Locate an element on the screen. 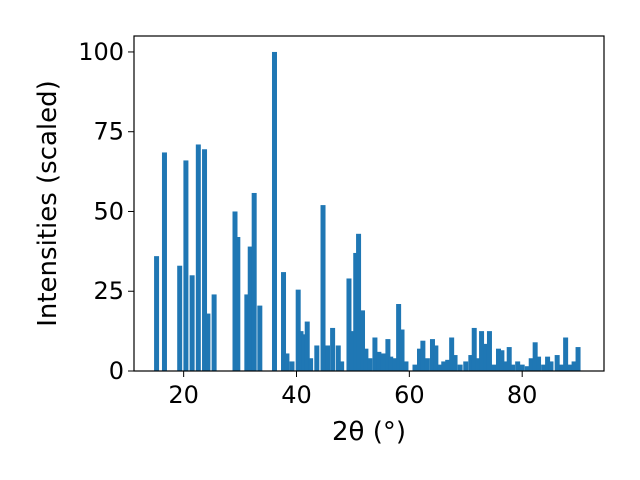  y-tick-label: 100 is located at coordinates (101, 52).